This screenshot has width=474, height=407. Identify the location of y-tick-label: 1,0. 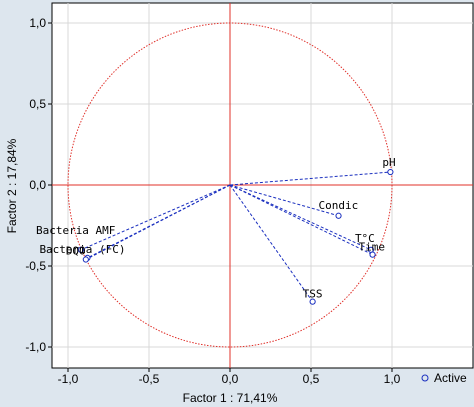
(37, 23).